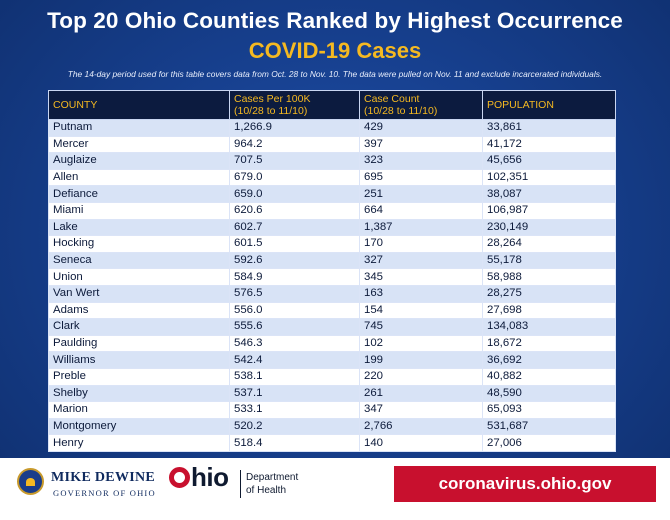 The height and width of the screenshot is (520, 670). What do you see at coordinates (139, 310) in the screenshot?
I see `cell-county: Adams` at bounding box center [139, 310].